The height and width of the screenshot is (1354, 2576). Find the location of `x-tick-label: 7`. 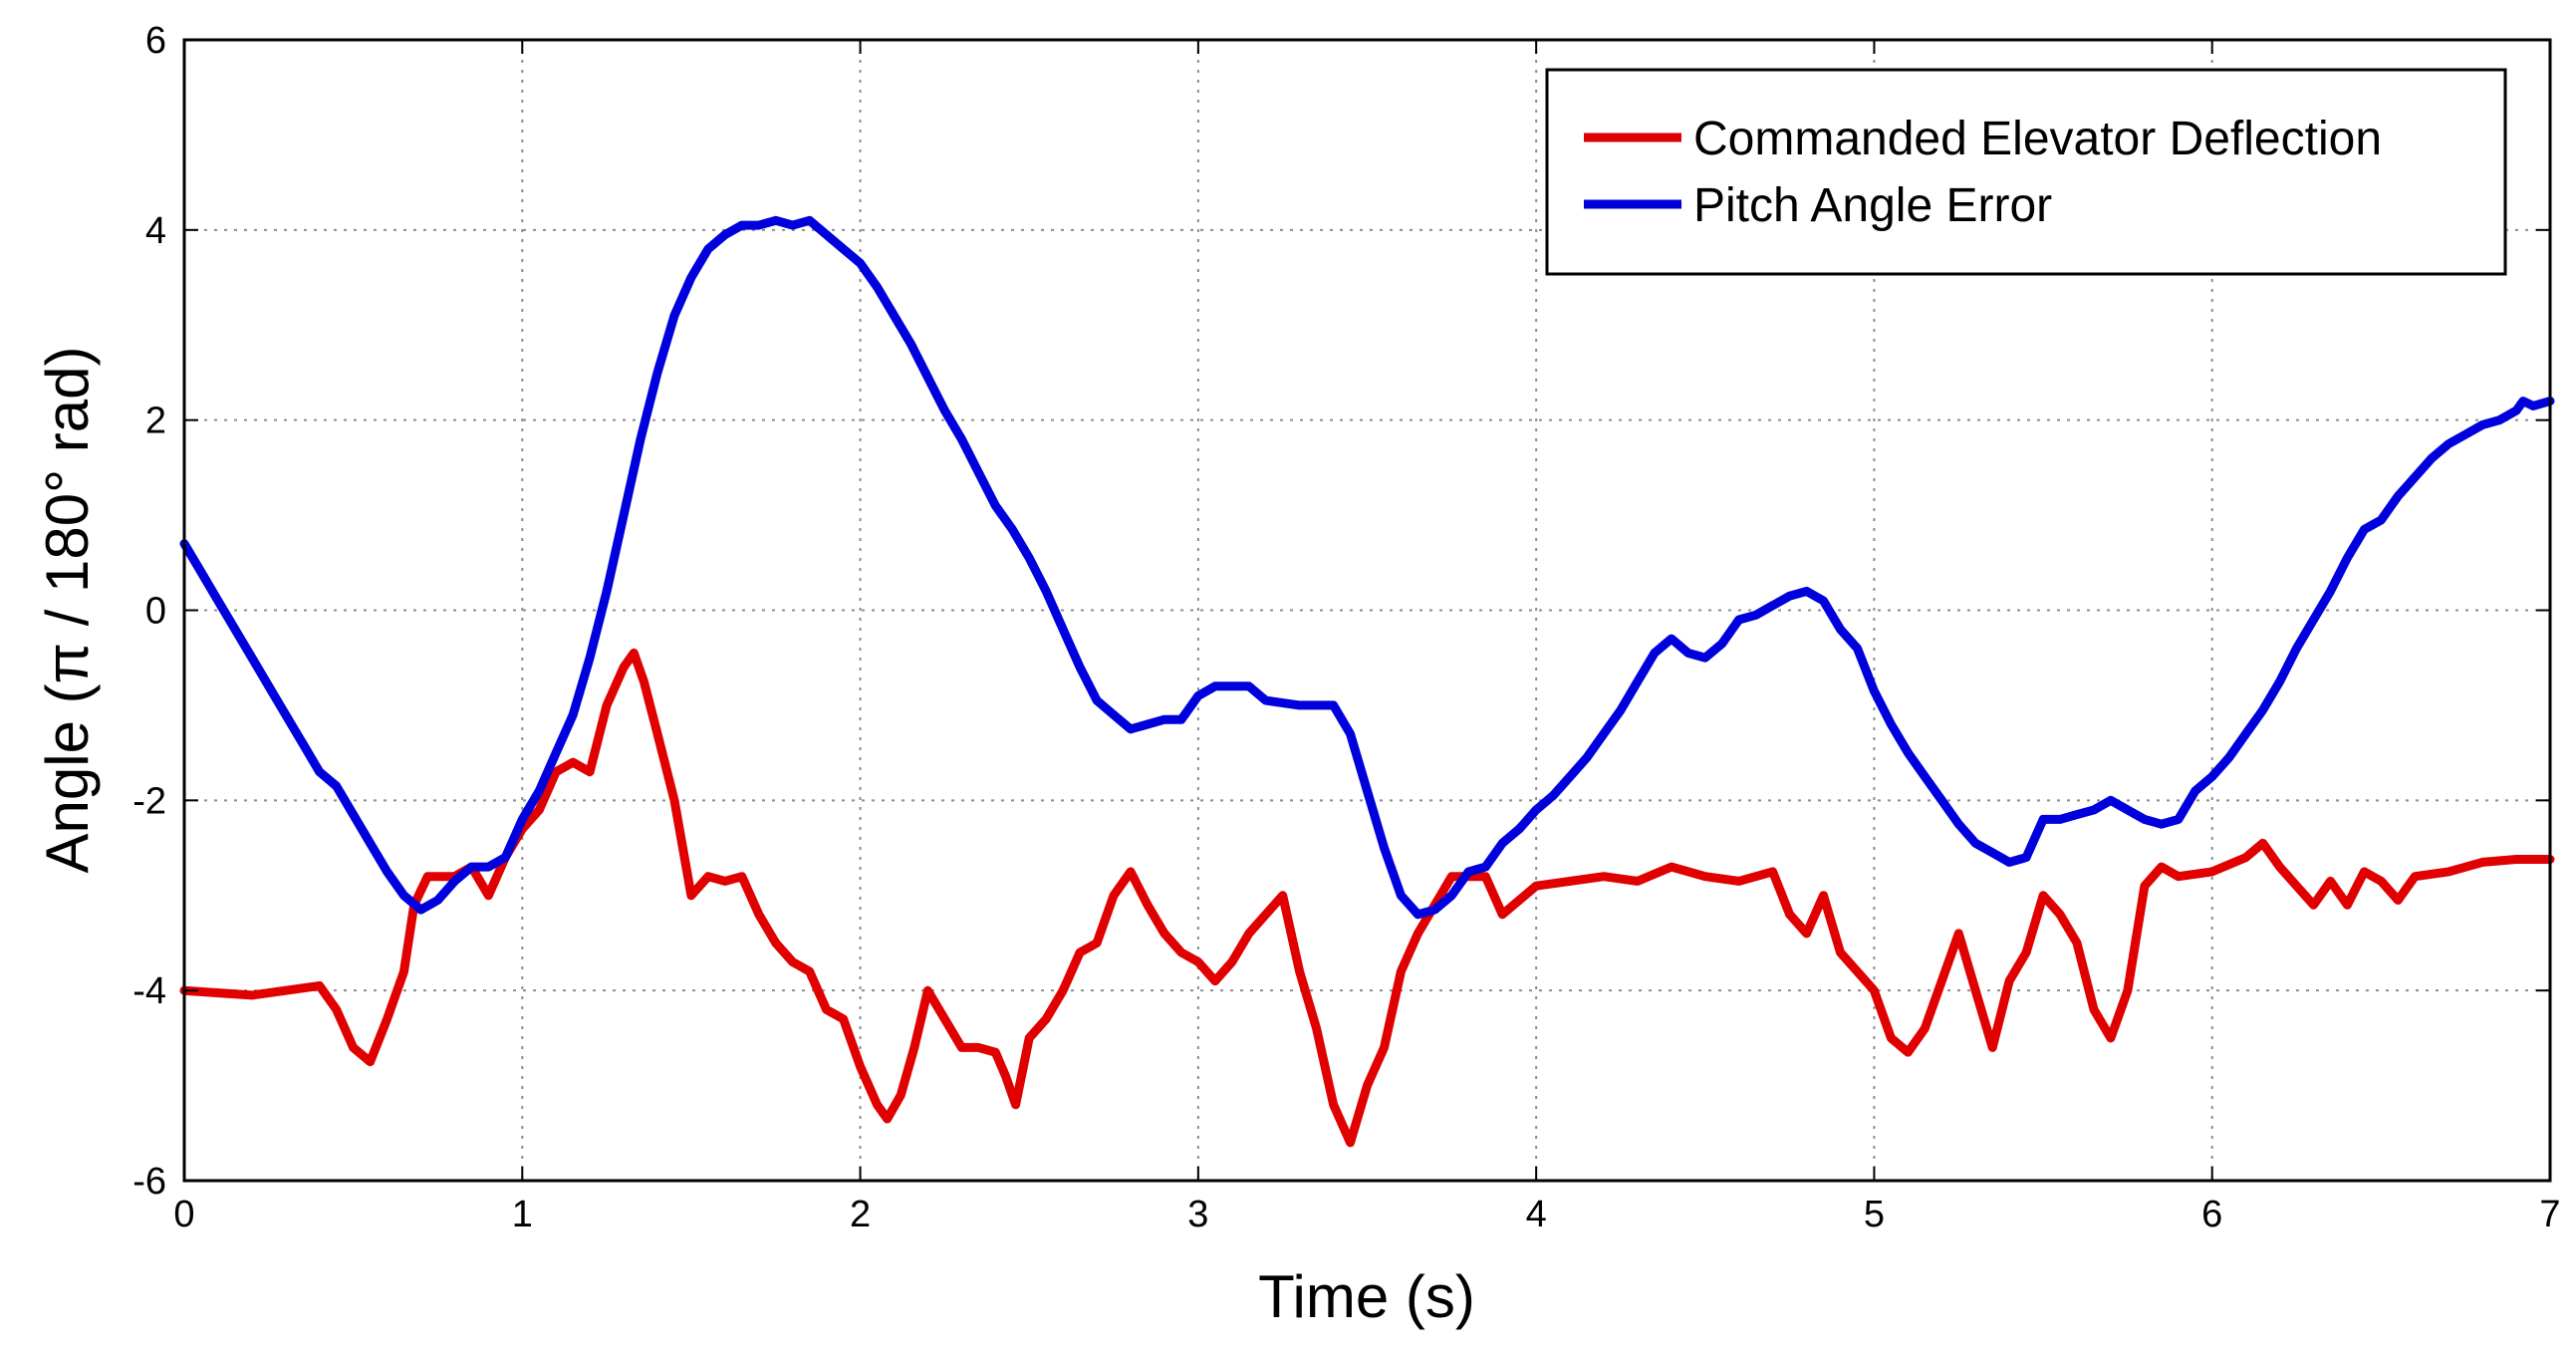

x-tick-label: 7 is located at coordinates (2549, 1214).